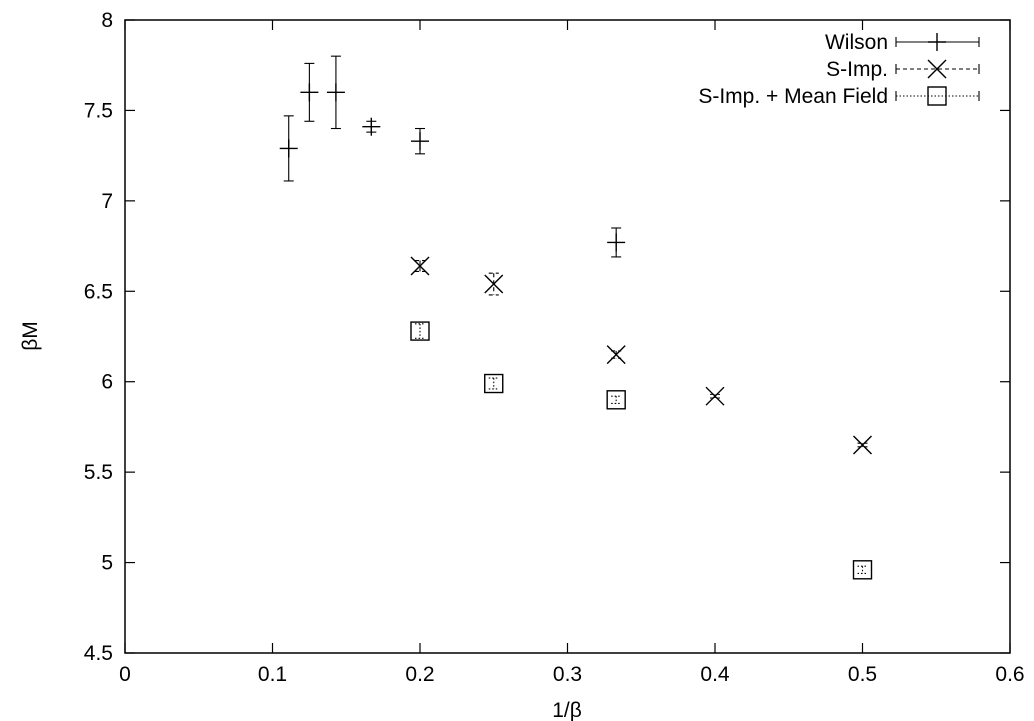  What do you see at coordinates (902, 42) in the screenshot?
I see `legend-entry: Wilson` at bounding box center [902, 42].